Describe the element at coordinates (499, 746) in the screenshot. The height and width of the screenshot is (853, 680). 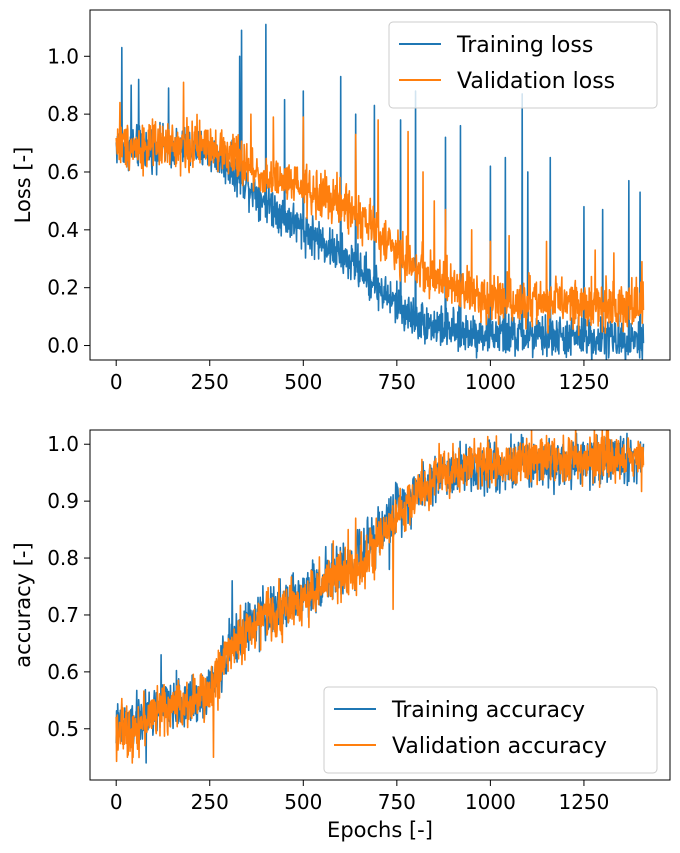
I see `legend-label: Validation accuracy` at that location.